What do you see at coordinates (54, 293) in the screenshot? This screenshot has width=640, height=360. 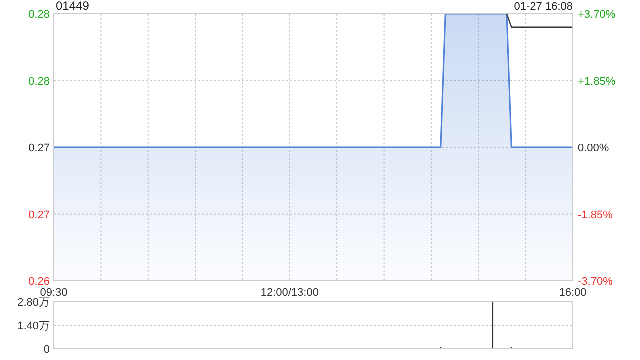 I see `x-tick-label: 09:30` at bounding box center [54, 293].